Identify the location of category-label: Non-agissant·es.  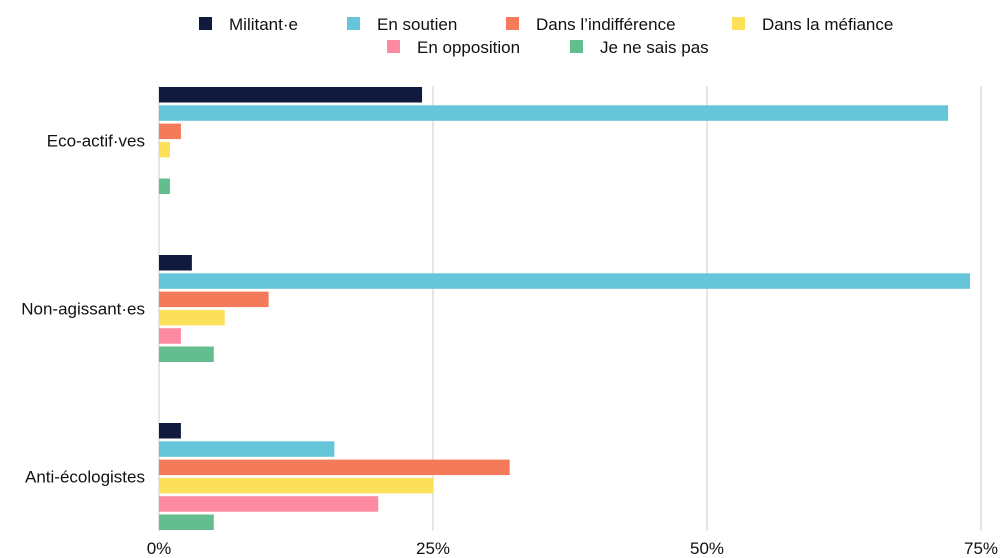
(83, 309).